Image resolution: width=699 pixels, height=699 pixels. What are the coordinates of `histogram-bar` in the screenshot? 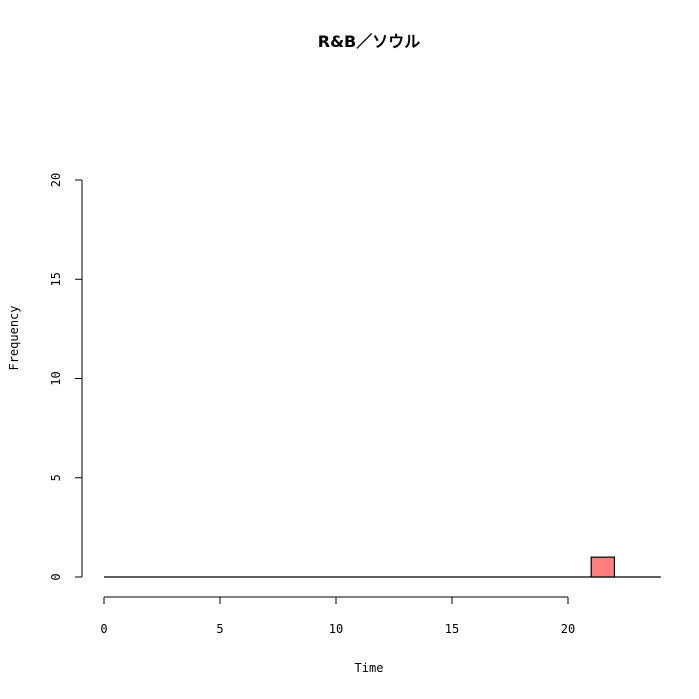 It's located at (603, 567).